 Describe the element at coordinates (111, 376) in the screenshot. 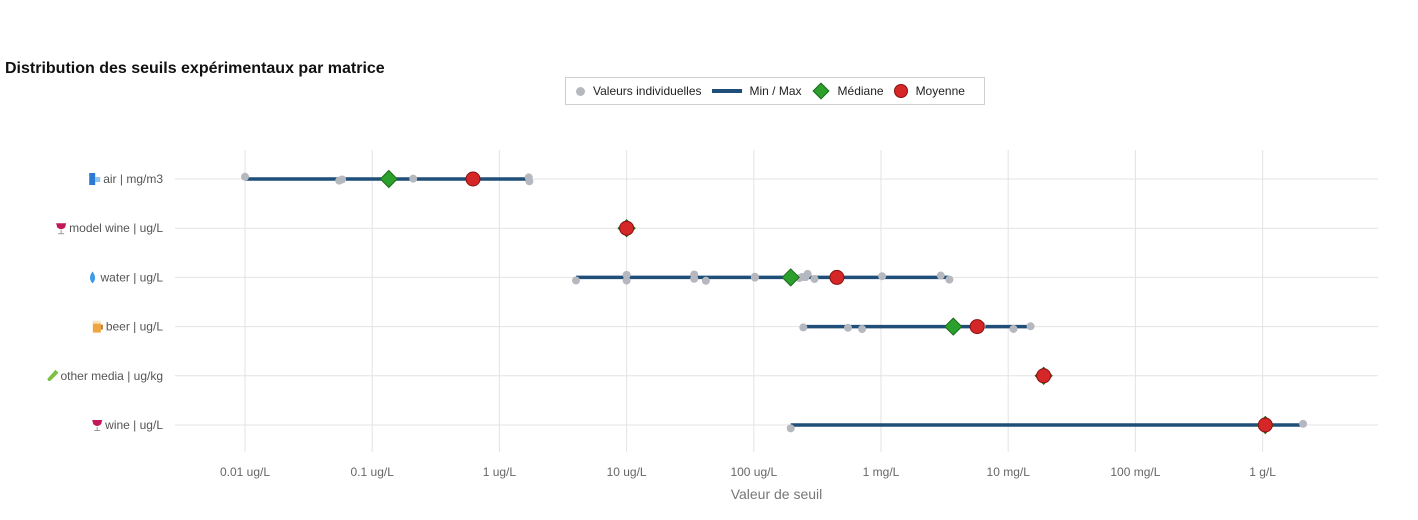

I see `y-tick-label: other media | ug/kg` at that location.